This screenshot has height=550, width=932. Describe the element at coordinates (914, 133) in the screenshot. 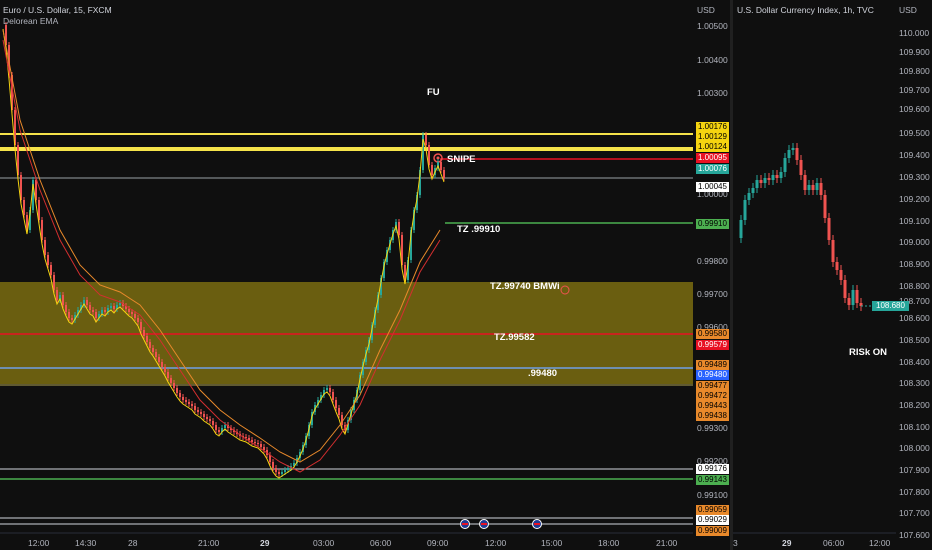

I see `right-axis-tick: 109.500` at that location.